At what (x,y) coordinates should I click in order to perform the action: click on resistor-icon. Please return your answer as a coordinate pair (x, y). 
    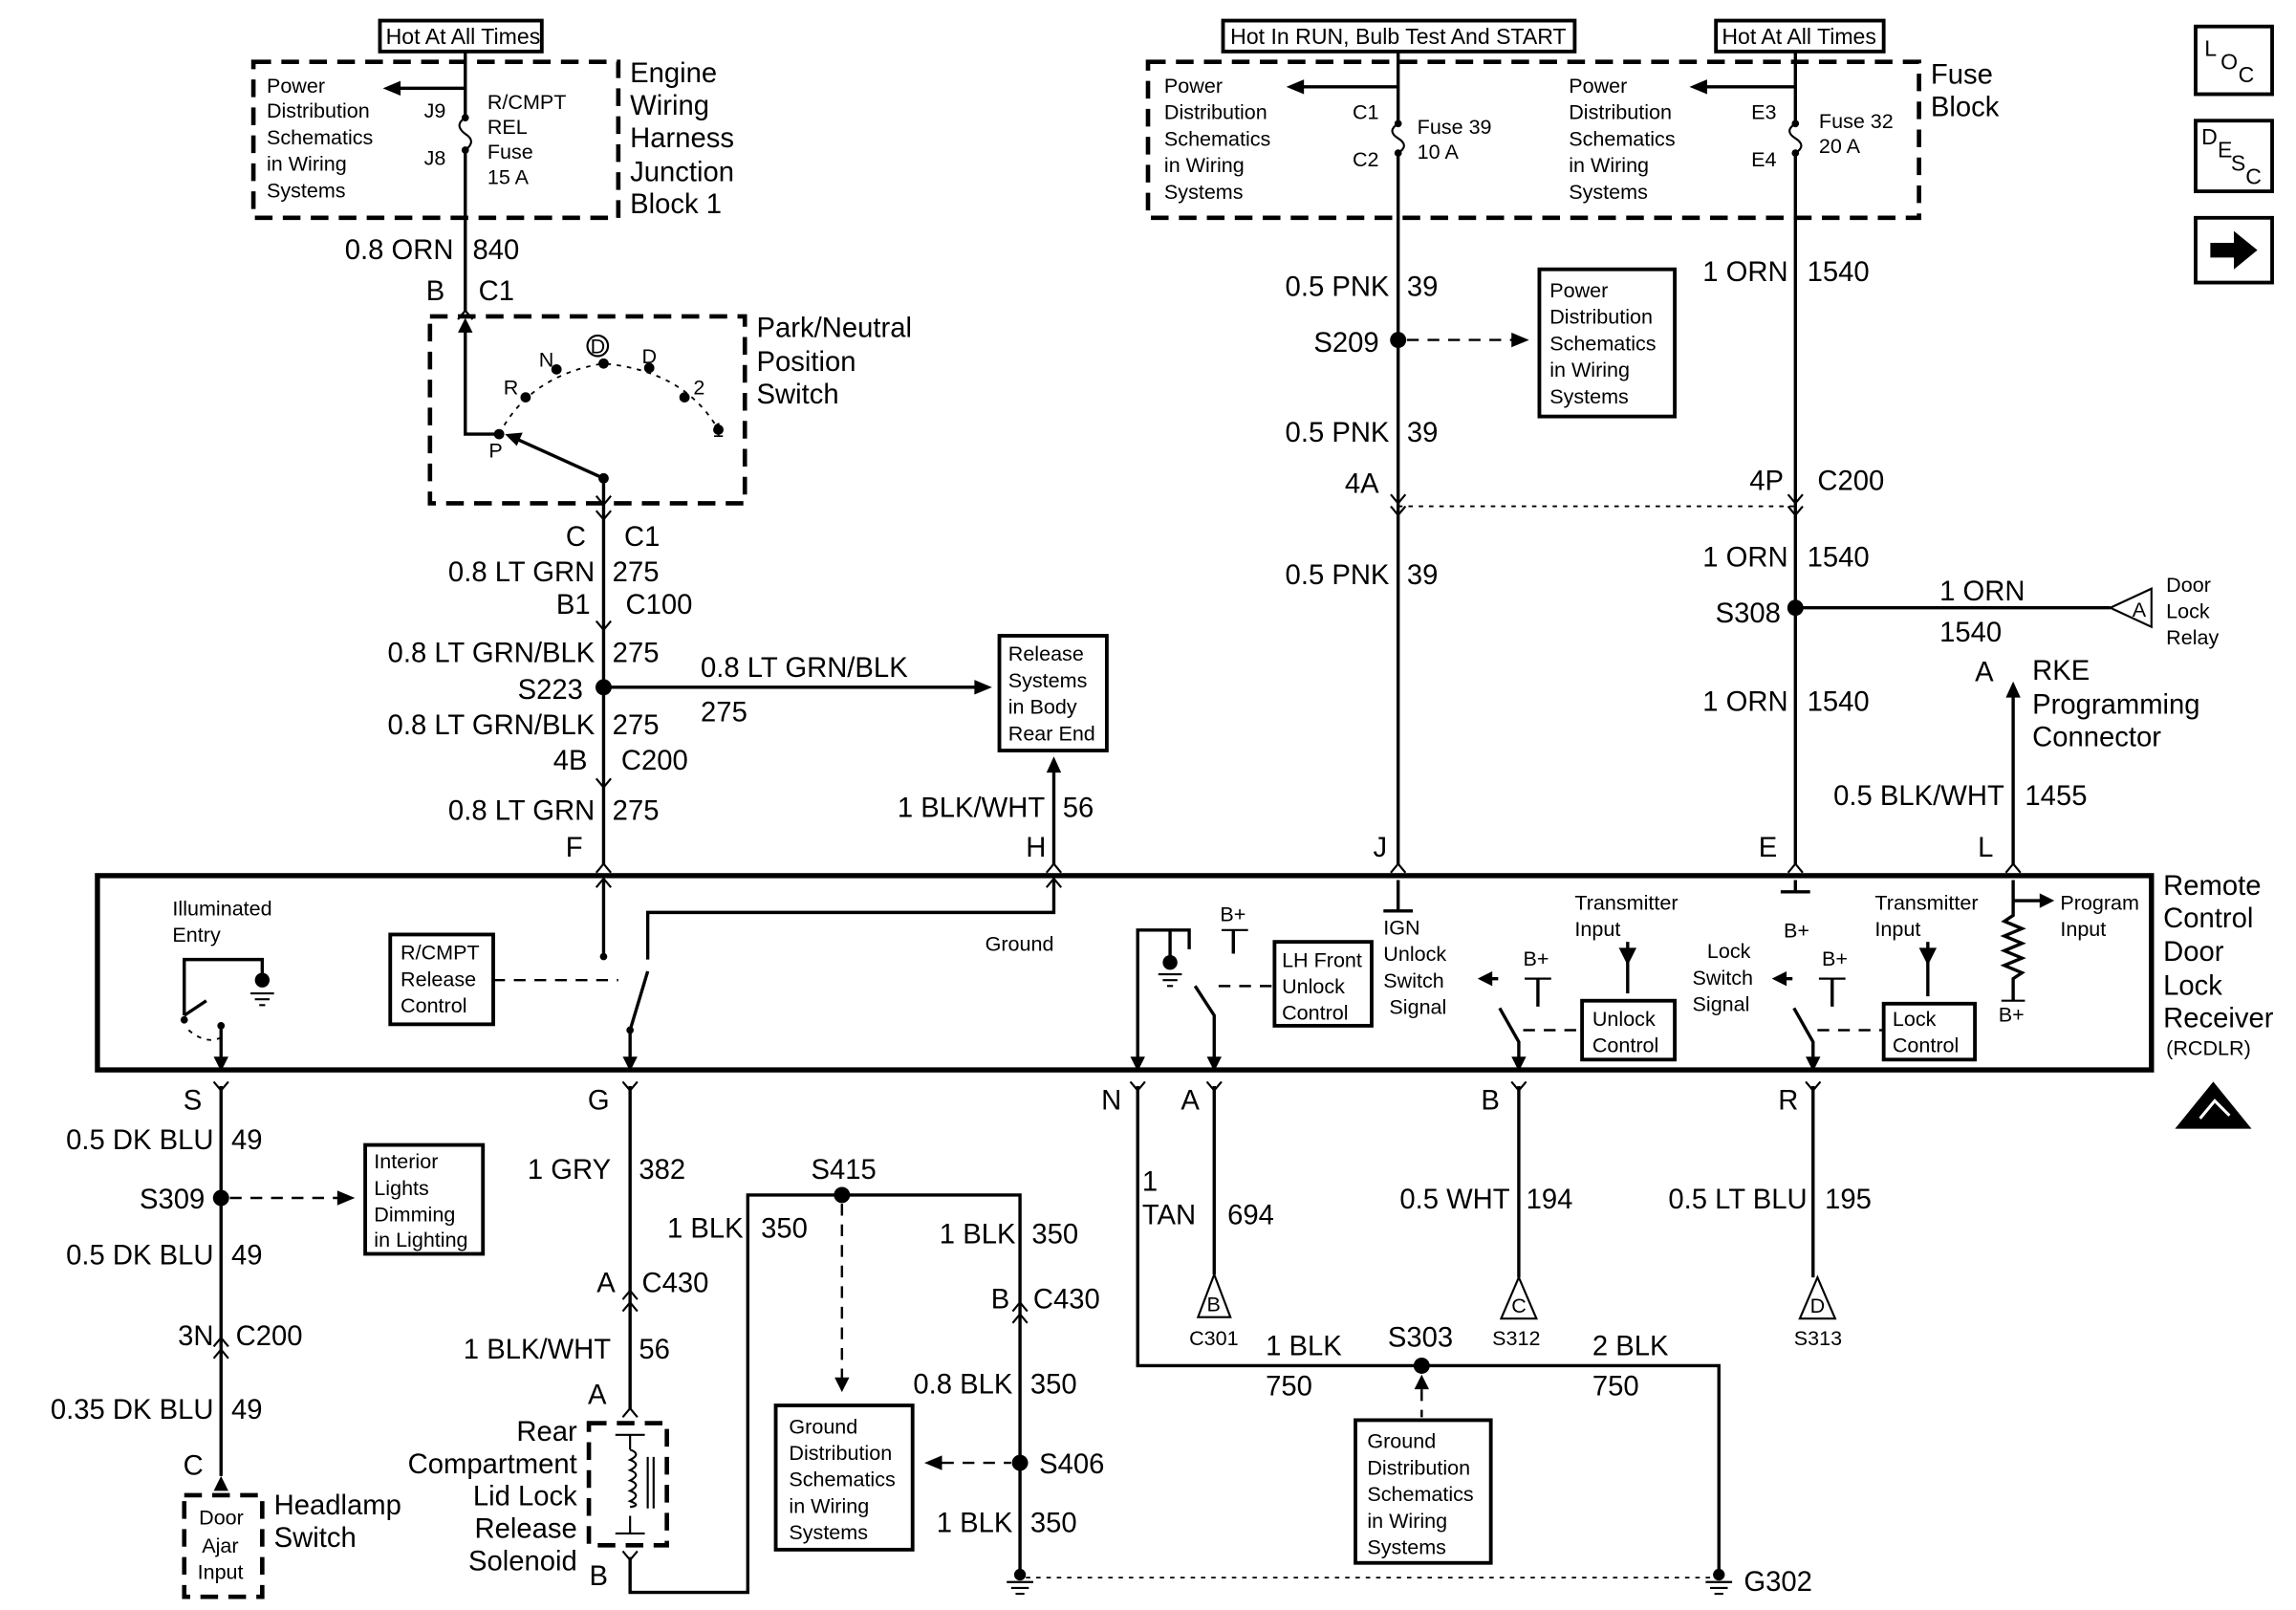
    Looking at the image, I should click on (2021, 940).